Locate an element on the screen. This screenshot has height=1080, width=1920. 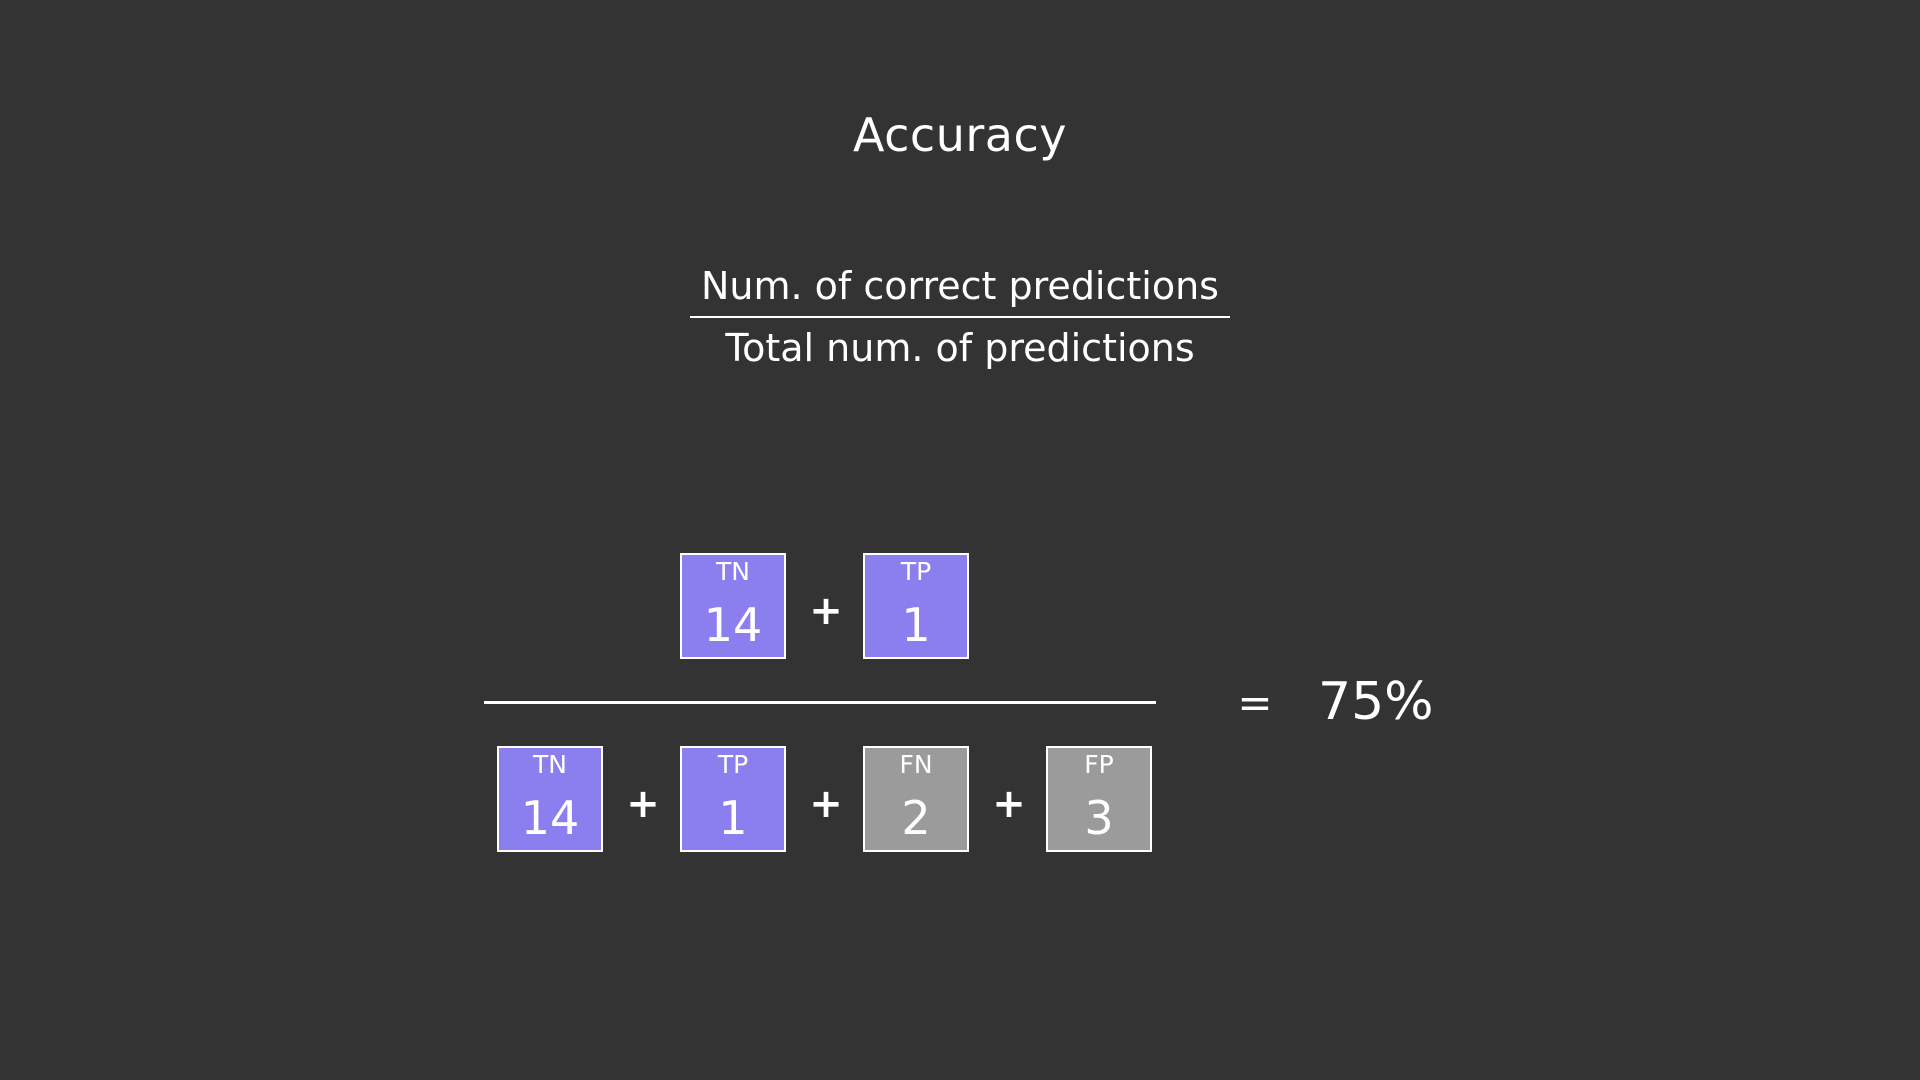
numerator-tn-box: TN 14 is located at coordinates (733, 606).